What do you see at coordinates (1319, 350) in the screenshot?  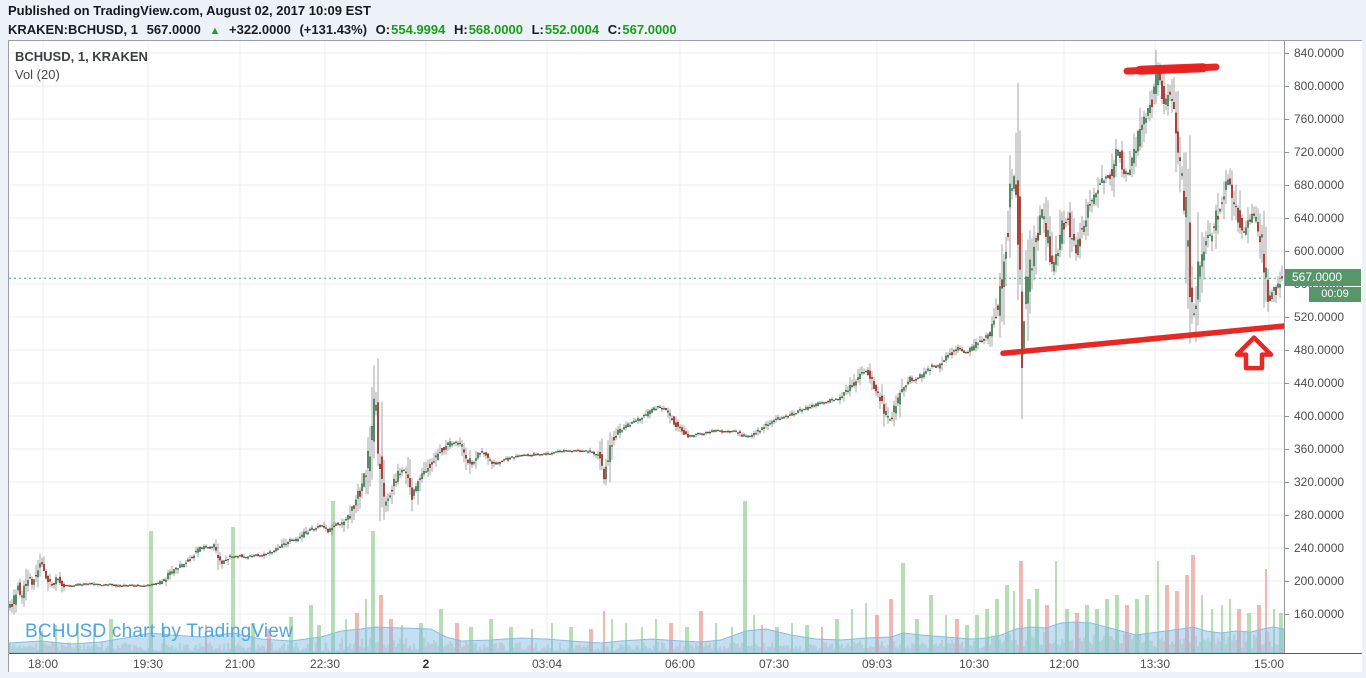 I see `price-axis-label: 480.0000` at bounding box center [1319, 350].